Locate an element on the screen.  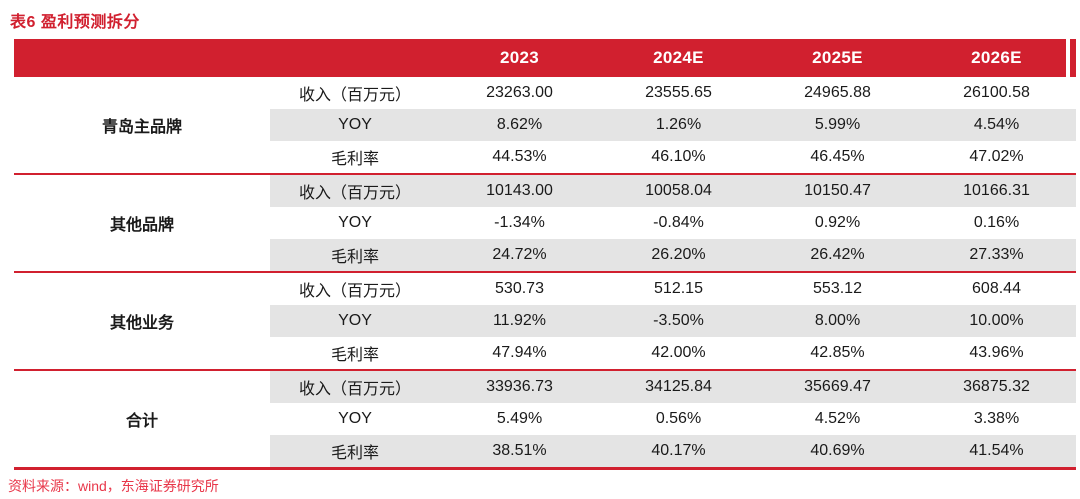
table-title: 表6 盈利预测拆分 is located at coordinates (75, 22).